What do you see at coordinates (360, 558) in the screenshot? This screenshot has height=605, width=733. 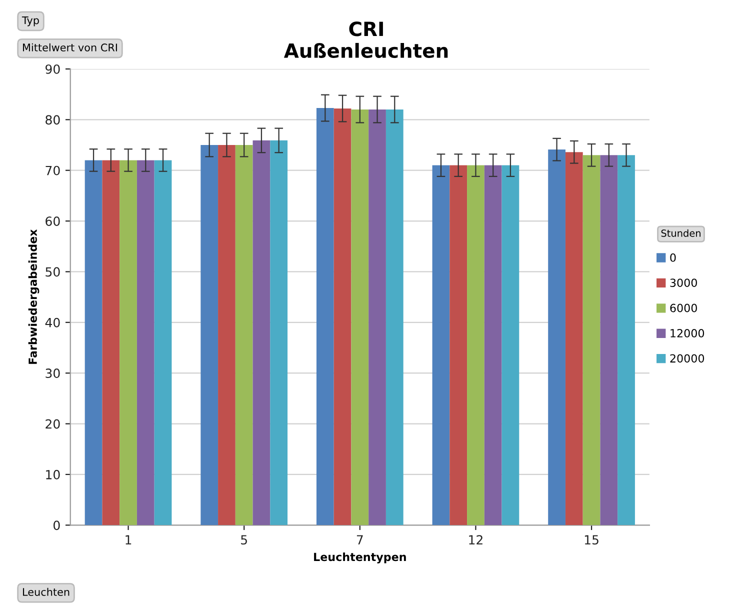 I see `x-axis-title: Leuchtentypen` at bounding box center [360, 558].